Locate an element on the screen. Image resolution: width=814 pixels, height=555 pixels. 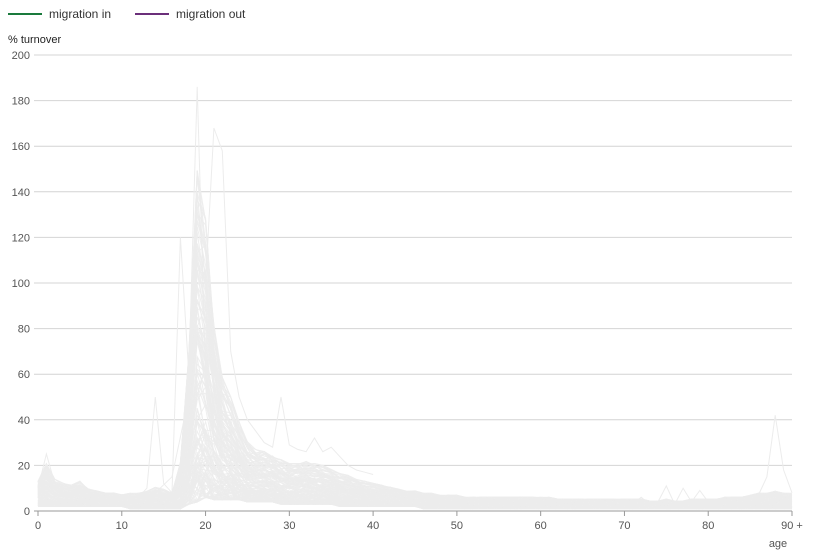
y-tick-label-40: 40 is located at coordinates (24, 421).